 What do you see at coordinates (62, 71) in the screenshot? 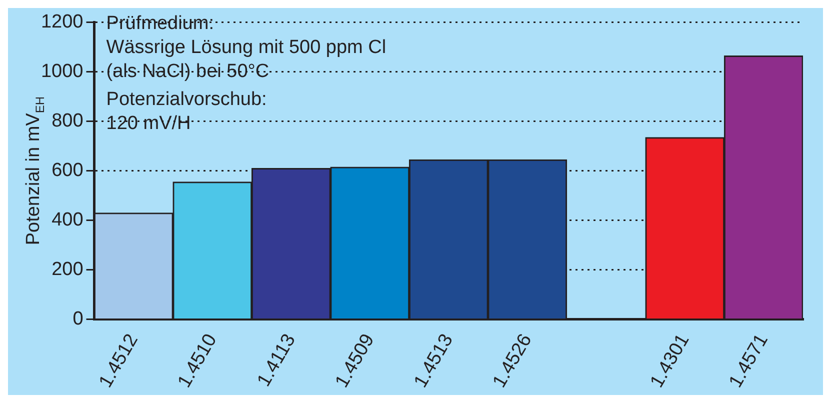
I see `y-tick-label: 1000` at bounding box center [62, 71].